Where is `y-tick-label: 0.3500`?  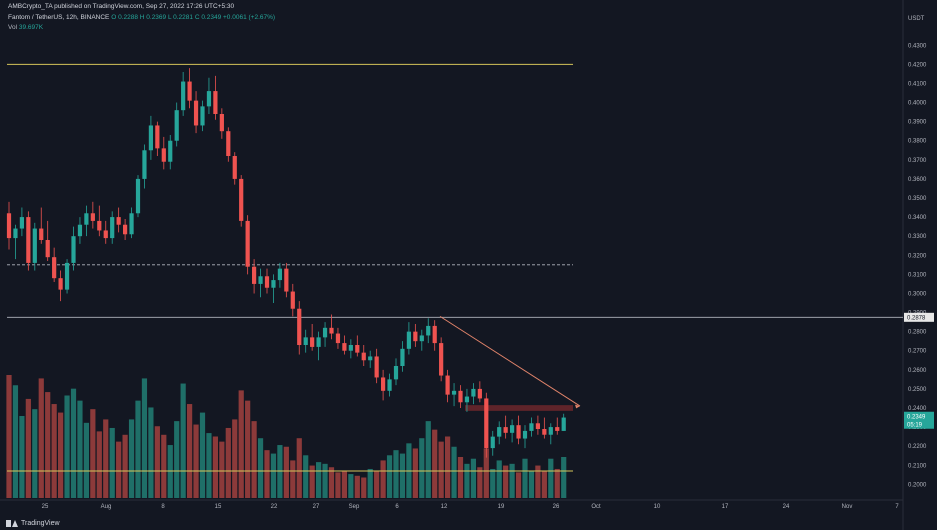
y-tick-label: 0.3500 is located at coordinates (917, 199).